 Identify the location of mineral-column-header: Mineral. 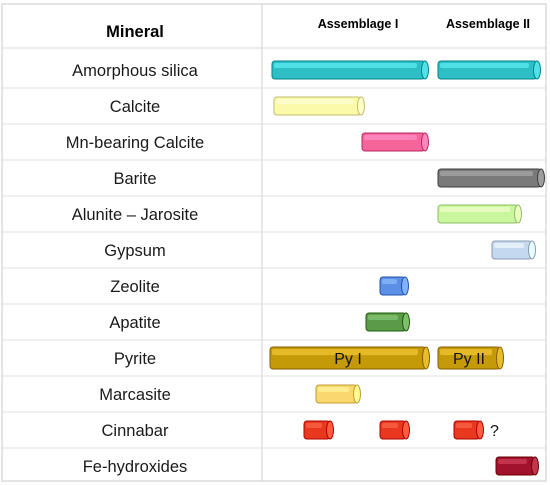
(135, 32).